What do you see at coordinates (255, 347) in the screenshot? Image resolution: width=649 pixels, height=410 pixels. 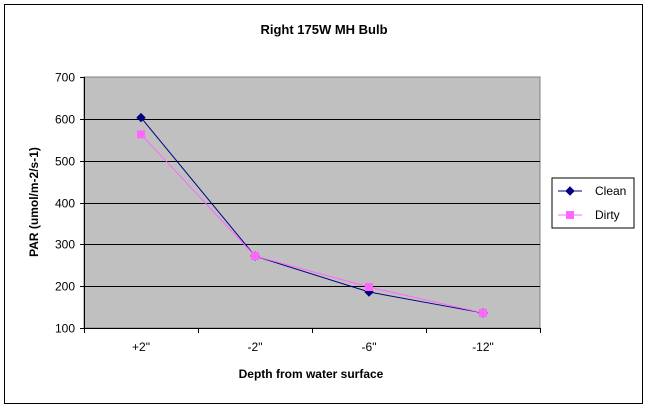 I see `x-tick-label: -2"` at bounding box center [255, 347].